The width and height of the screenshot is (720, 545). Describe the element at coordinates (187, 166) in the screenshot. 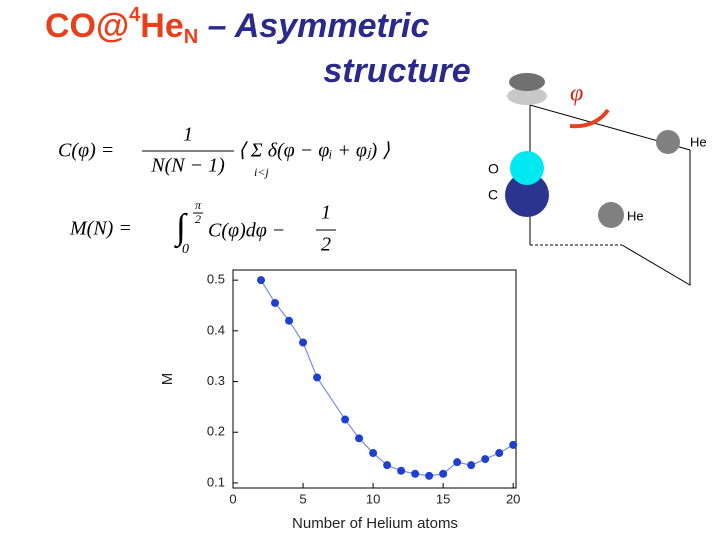

I see `formula-den: N(N − 1)` at that location.